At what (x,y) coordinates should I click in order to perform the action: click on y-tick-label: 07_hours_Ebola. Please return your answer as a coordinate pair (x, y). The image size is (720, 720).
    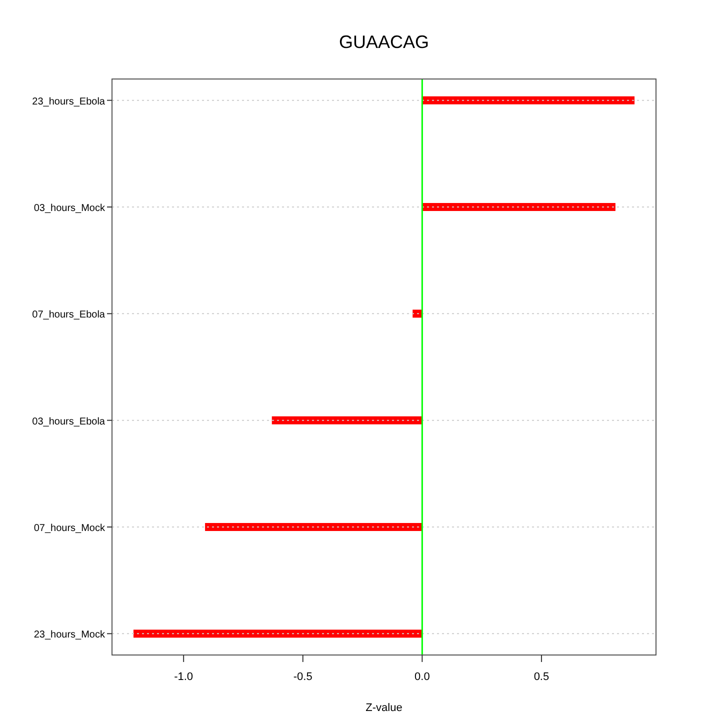
    Looking at the image, I should click on (69, 315).